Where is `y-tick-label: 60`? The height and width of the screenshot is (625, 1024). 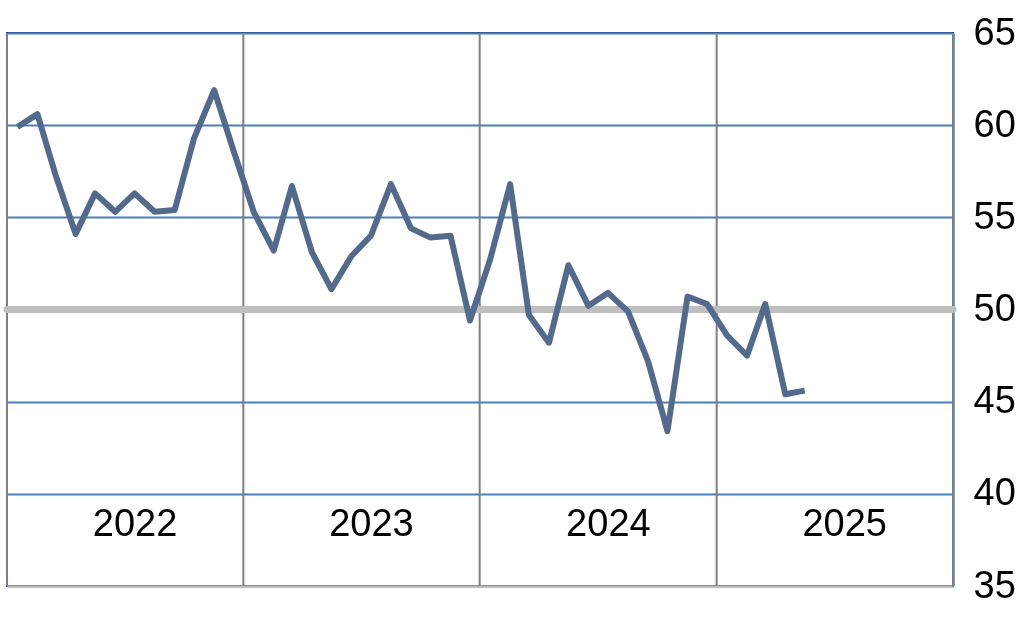
y-tick-label: 60 is located at coordinates (994, 123).